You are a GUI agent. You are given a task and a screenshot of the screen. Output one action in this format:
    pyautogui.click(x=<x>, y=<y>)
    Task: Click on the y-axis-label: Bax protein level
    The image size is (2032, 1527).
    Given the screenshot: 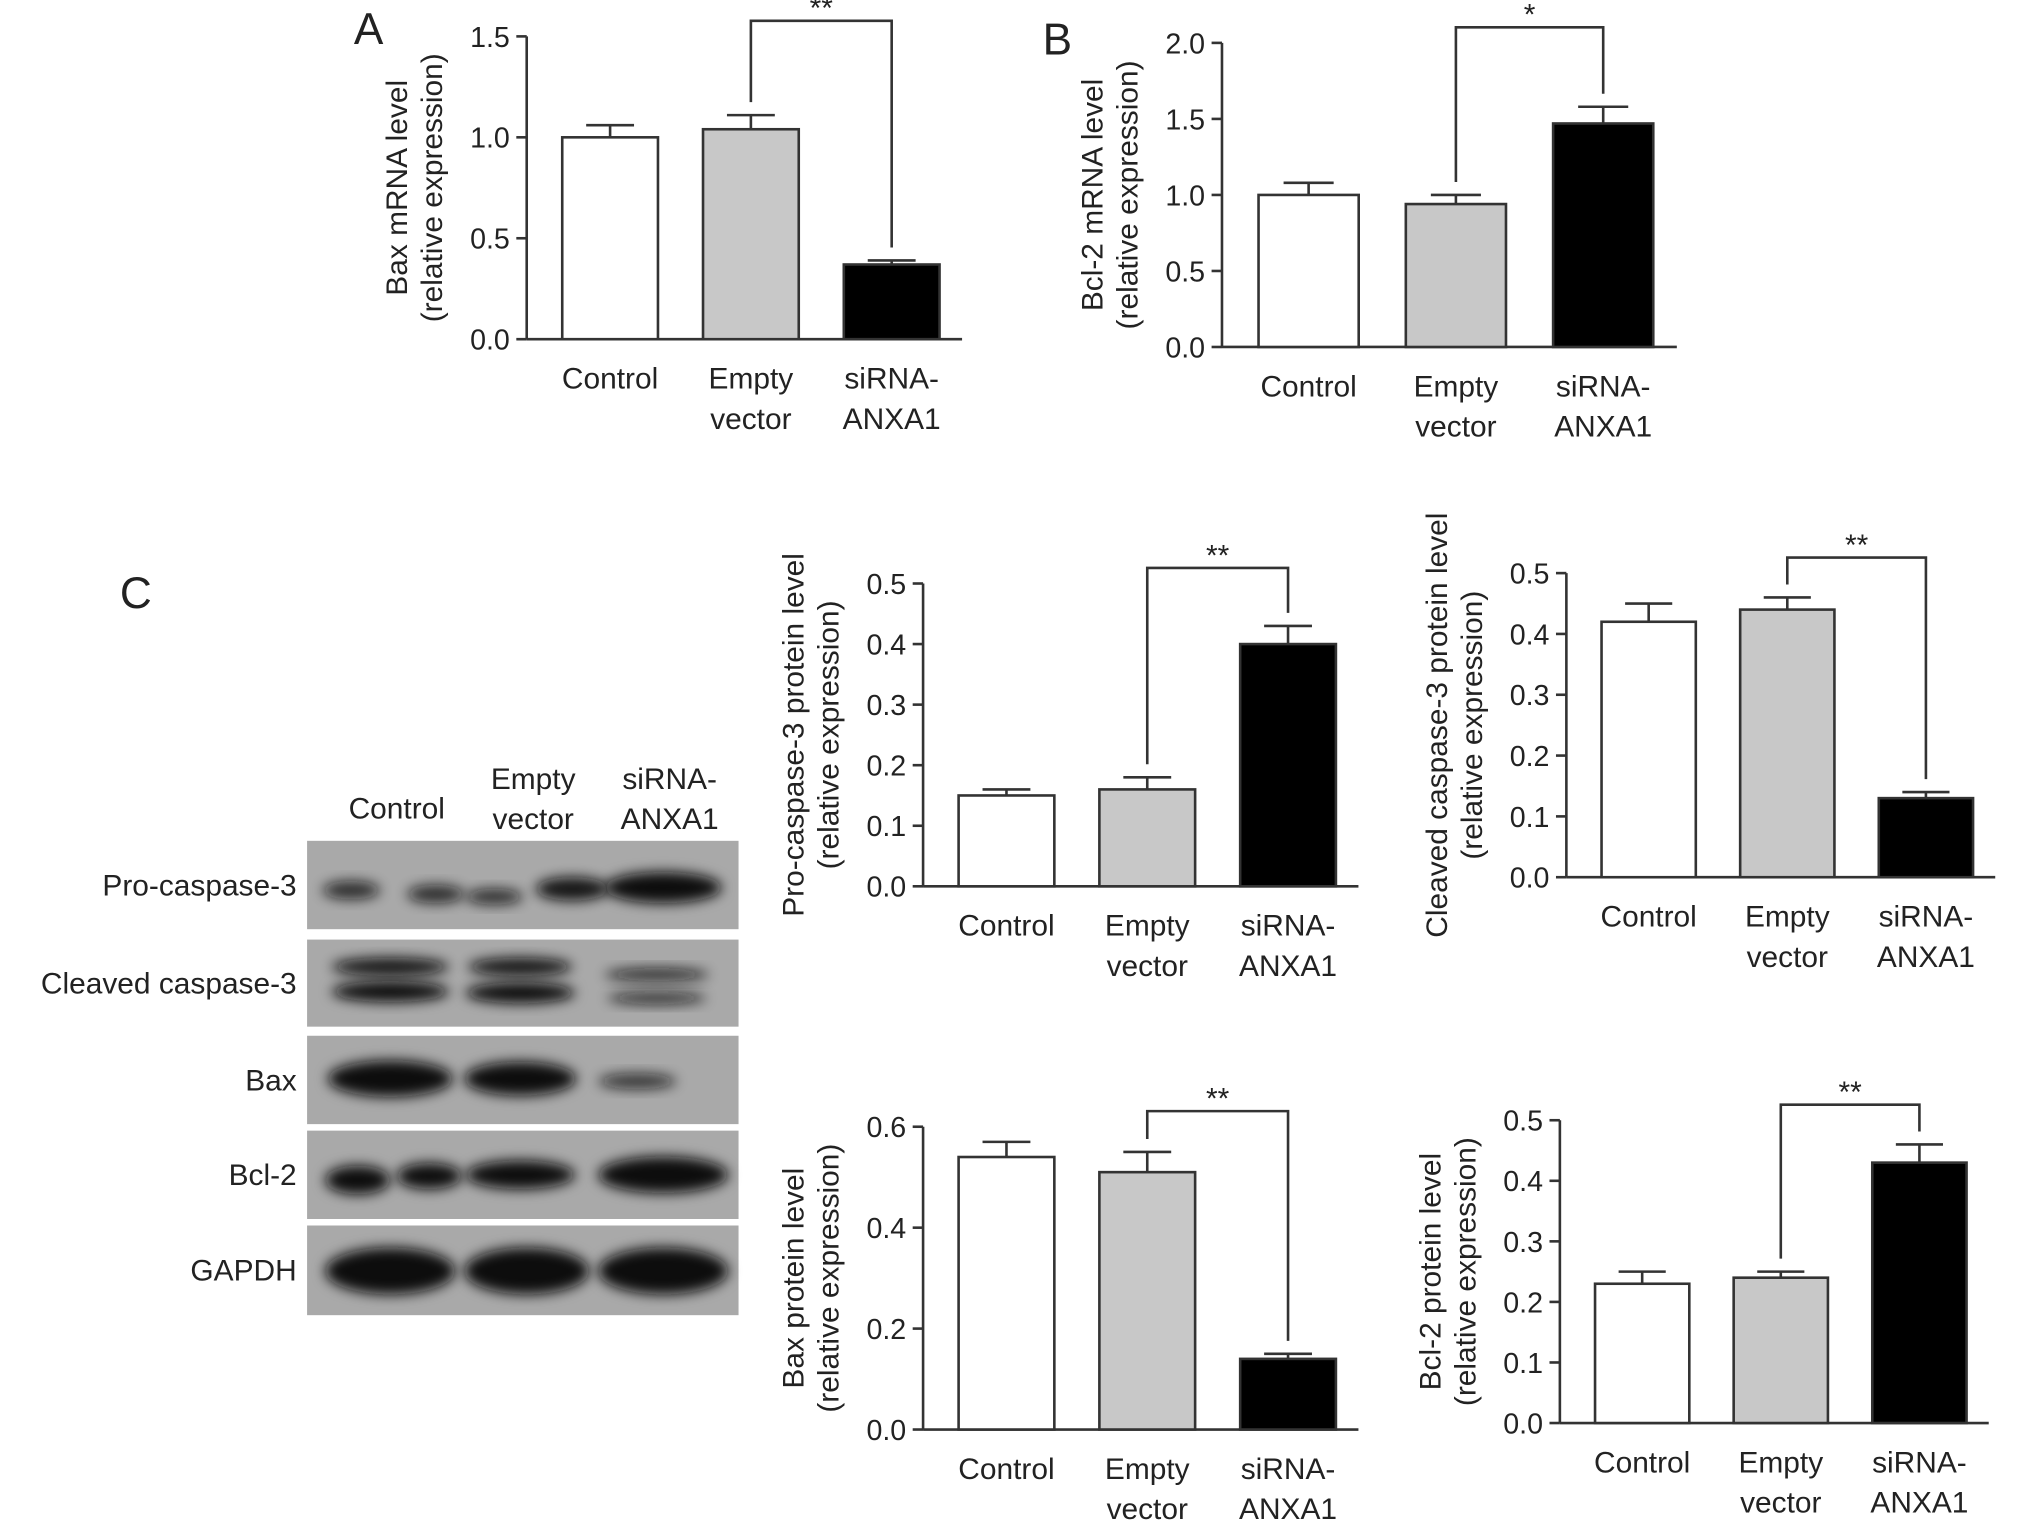 What is the action you would take?
    pyautogui.click(x=794, y=1278)
    